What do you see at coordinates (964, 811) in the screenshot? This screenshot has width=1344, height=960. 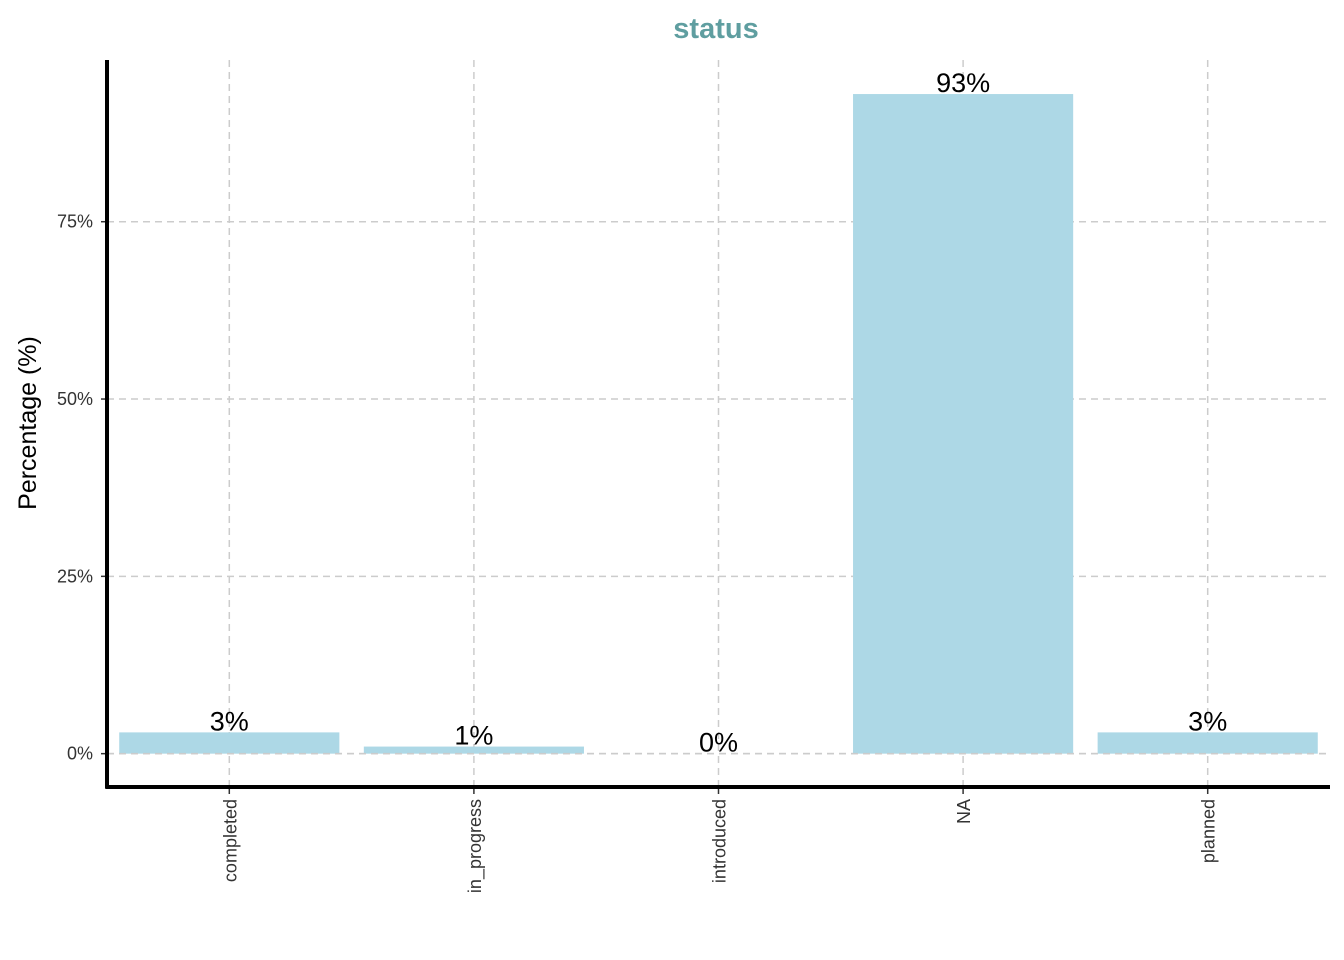 I see `x-tick-label-NA: NA` at bounding box center [964, 811].